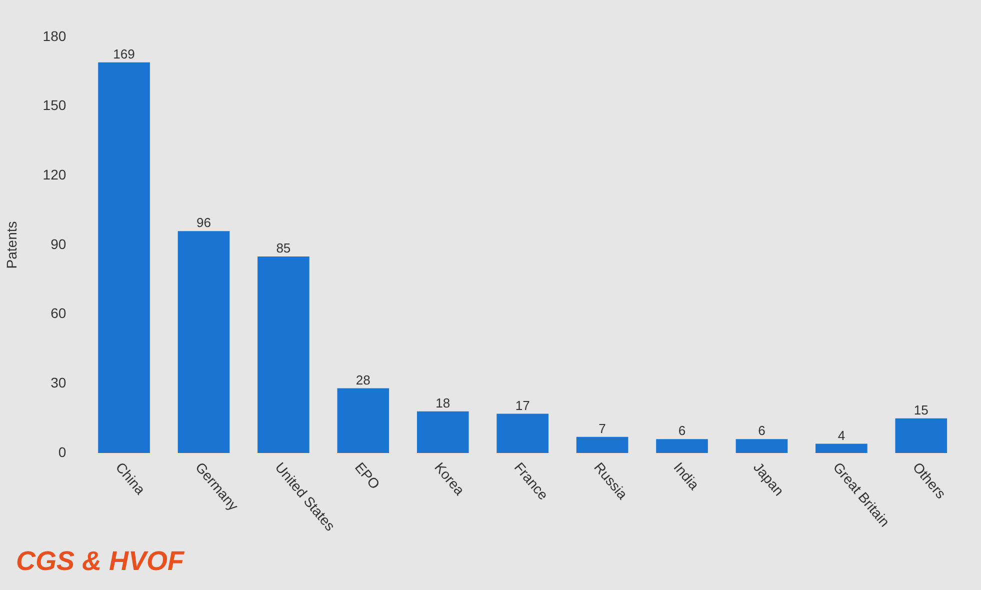  I want to click on y-tick-label: 180, so click(54, 36).